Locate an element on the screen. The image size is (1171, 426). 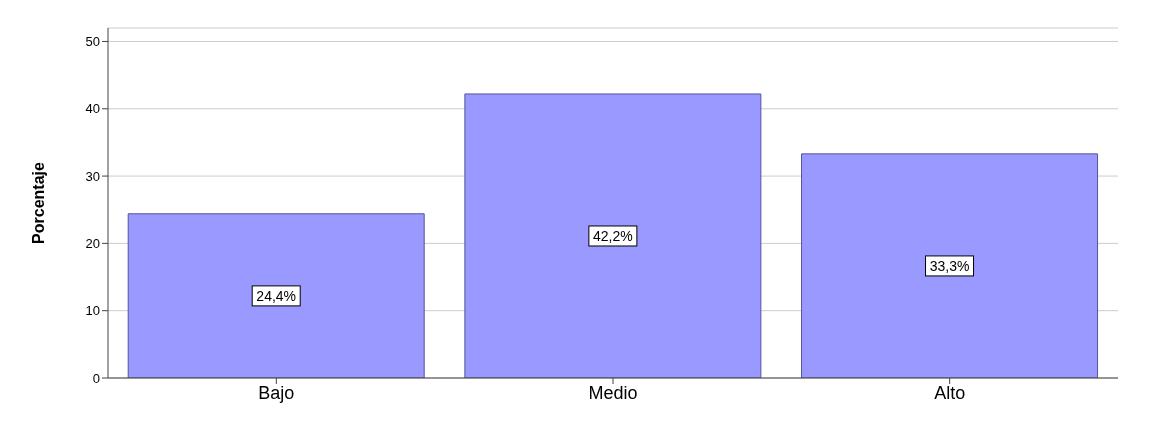
data-label: 42,2% is located at coordinates (613, 235).